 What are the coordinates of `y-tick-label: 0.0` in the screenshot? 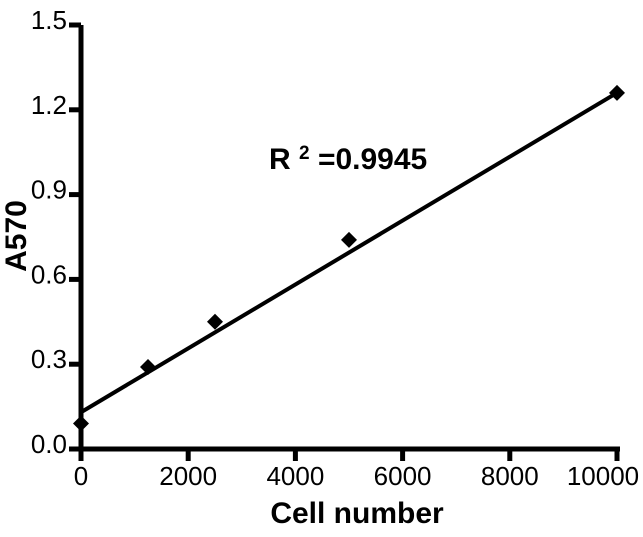 It's located at (49, 444).